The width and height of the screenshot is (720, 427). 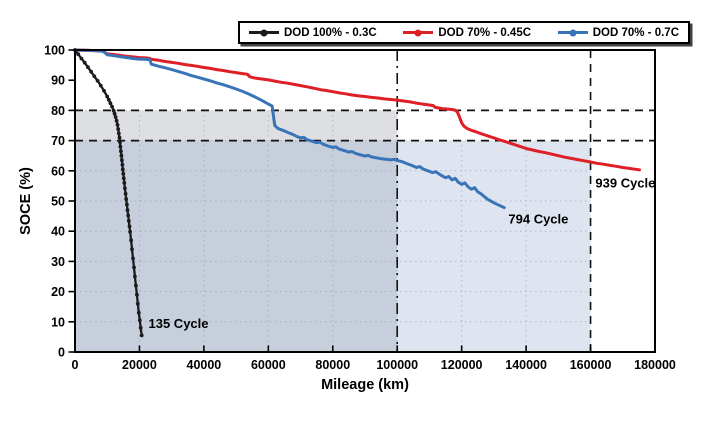 What do you see at coordinates (332, 365) in the screenshot?
I see `x-tick-label: 80000` at bounding box center [332, 365].